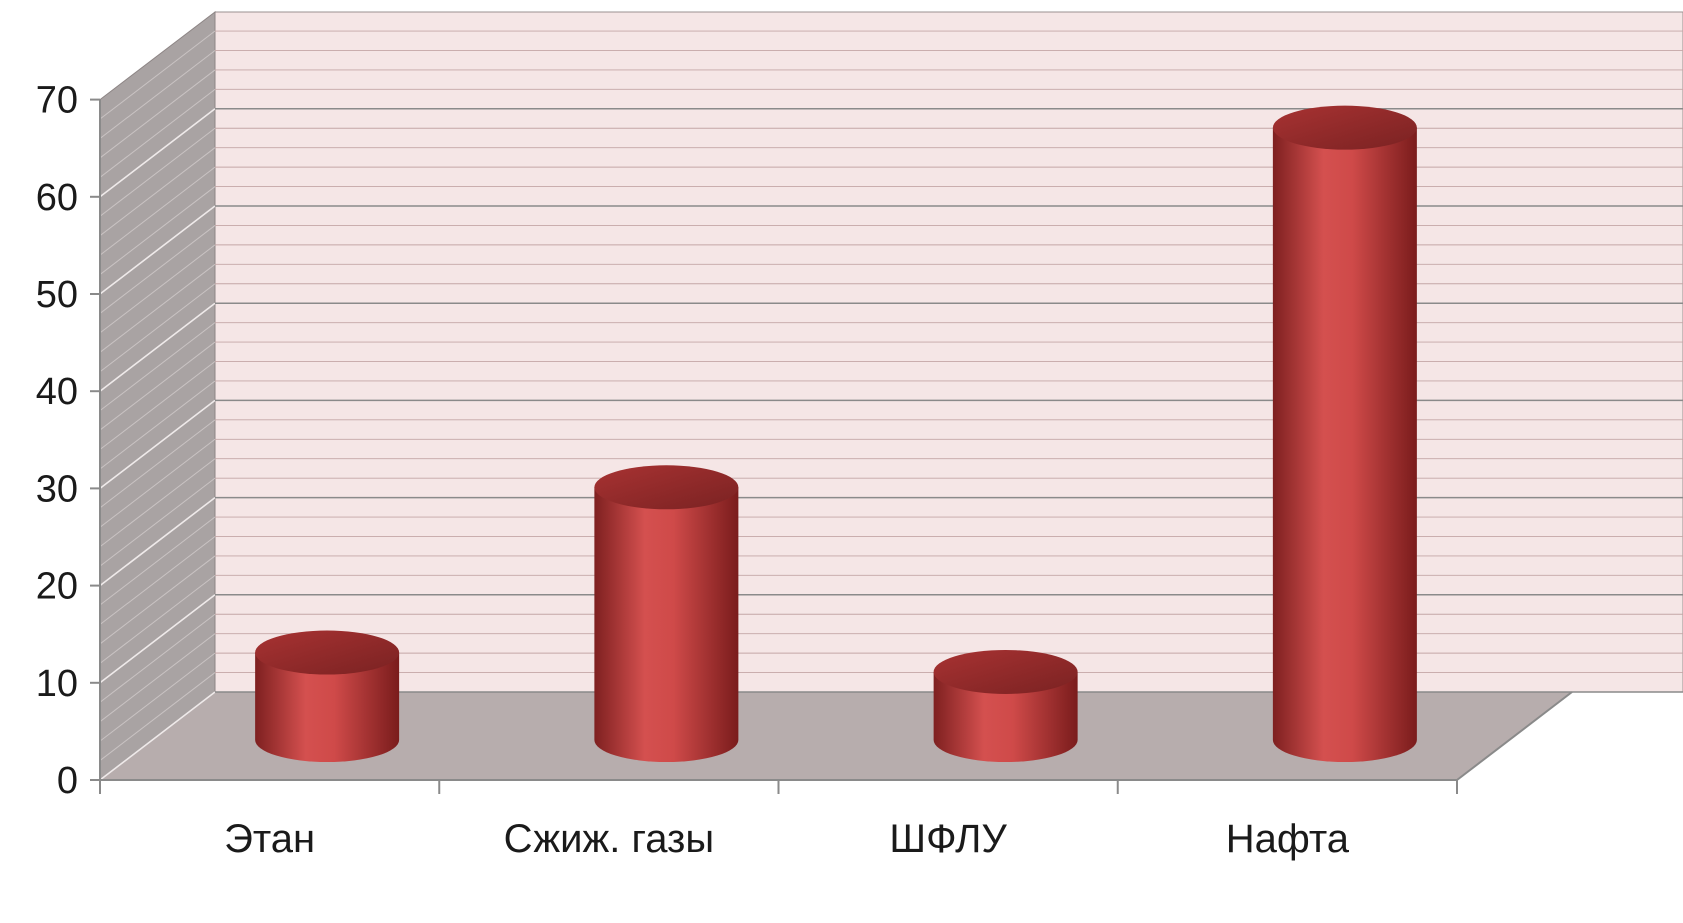 Image resolution: width=1683 pixels, height=923 pixels. I want to click on y-tick-label: 40, so click(57, 392).